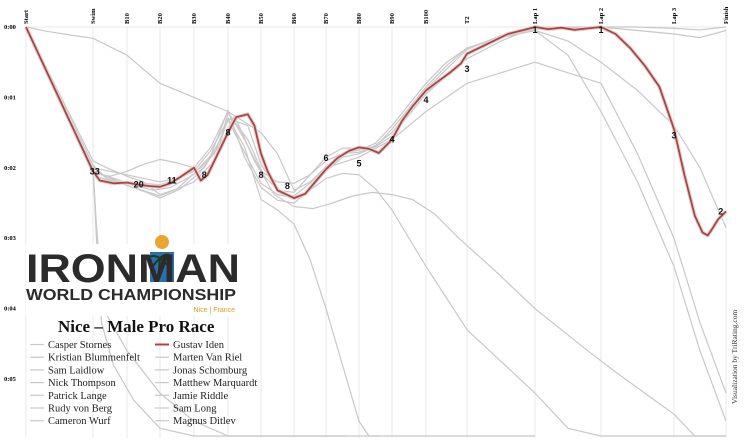 Image resolution: width=750 pixels, height=443 pixels. Describe the element at coordinates (194, 18) in the screenshot. I see `x-tick-label: B30` at that location.